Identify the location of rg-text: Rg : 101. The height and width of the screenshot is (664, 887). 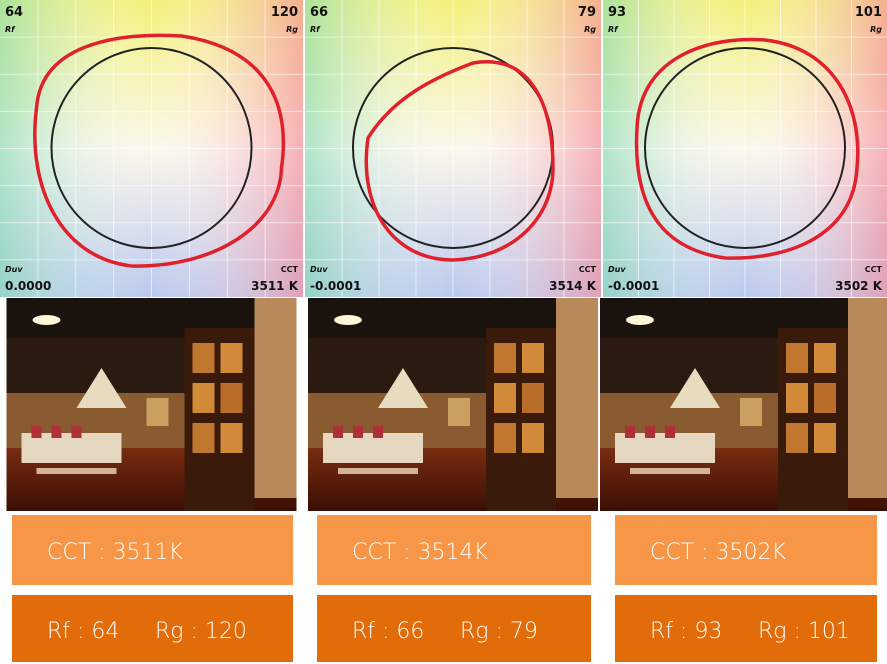
(804, 631).